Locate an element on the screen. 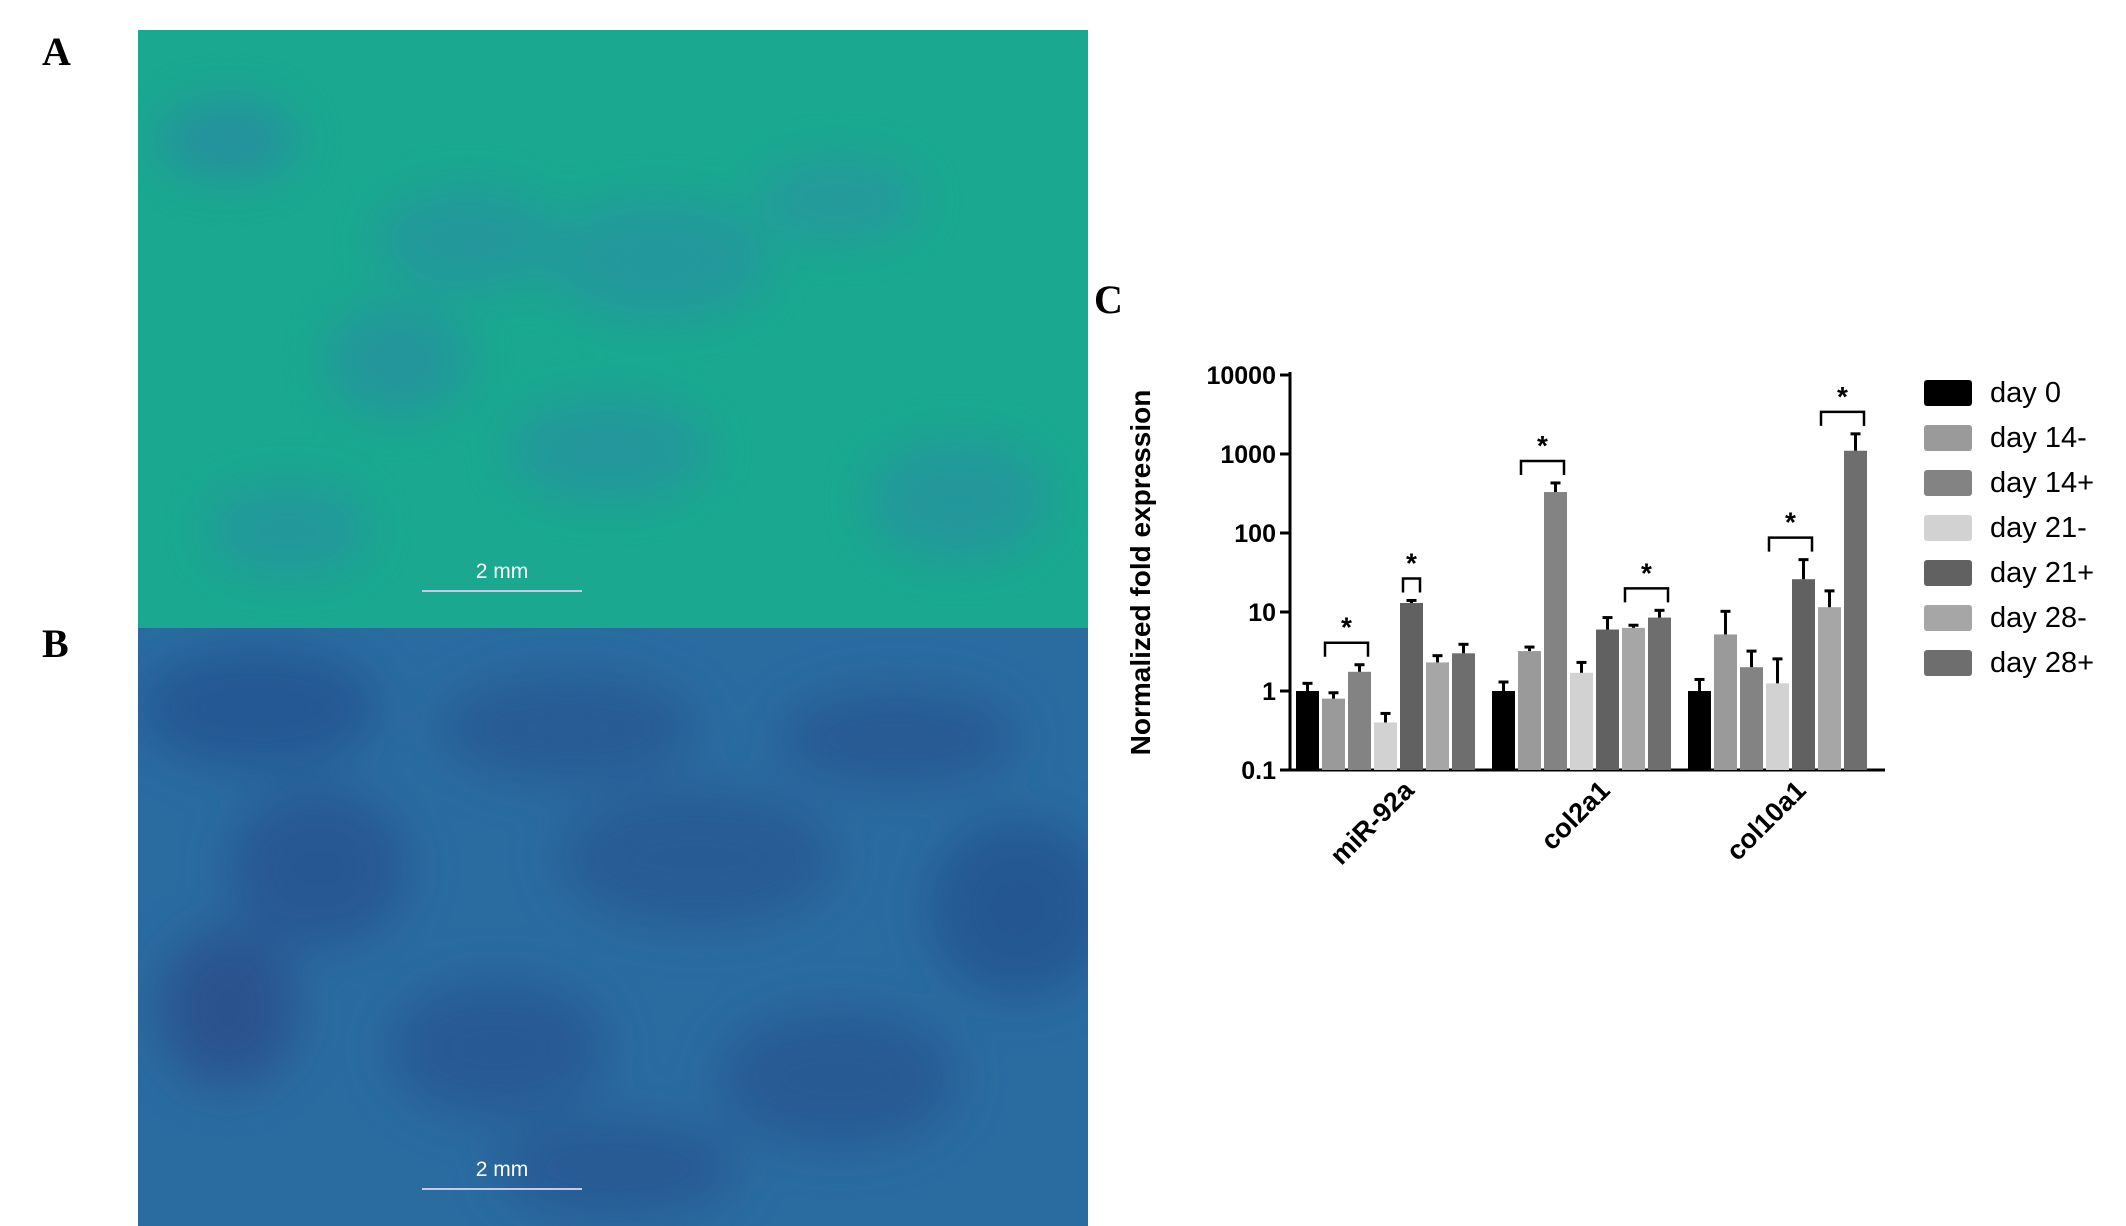  legend-label: day 21- is located at coordinates (2038, 528).